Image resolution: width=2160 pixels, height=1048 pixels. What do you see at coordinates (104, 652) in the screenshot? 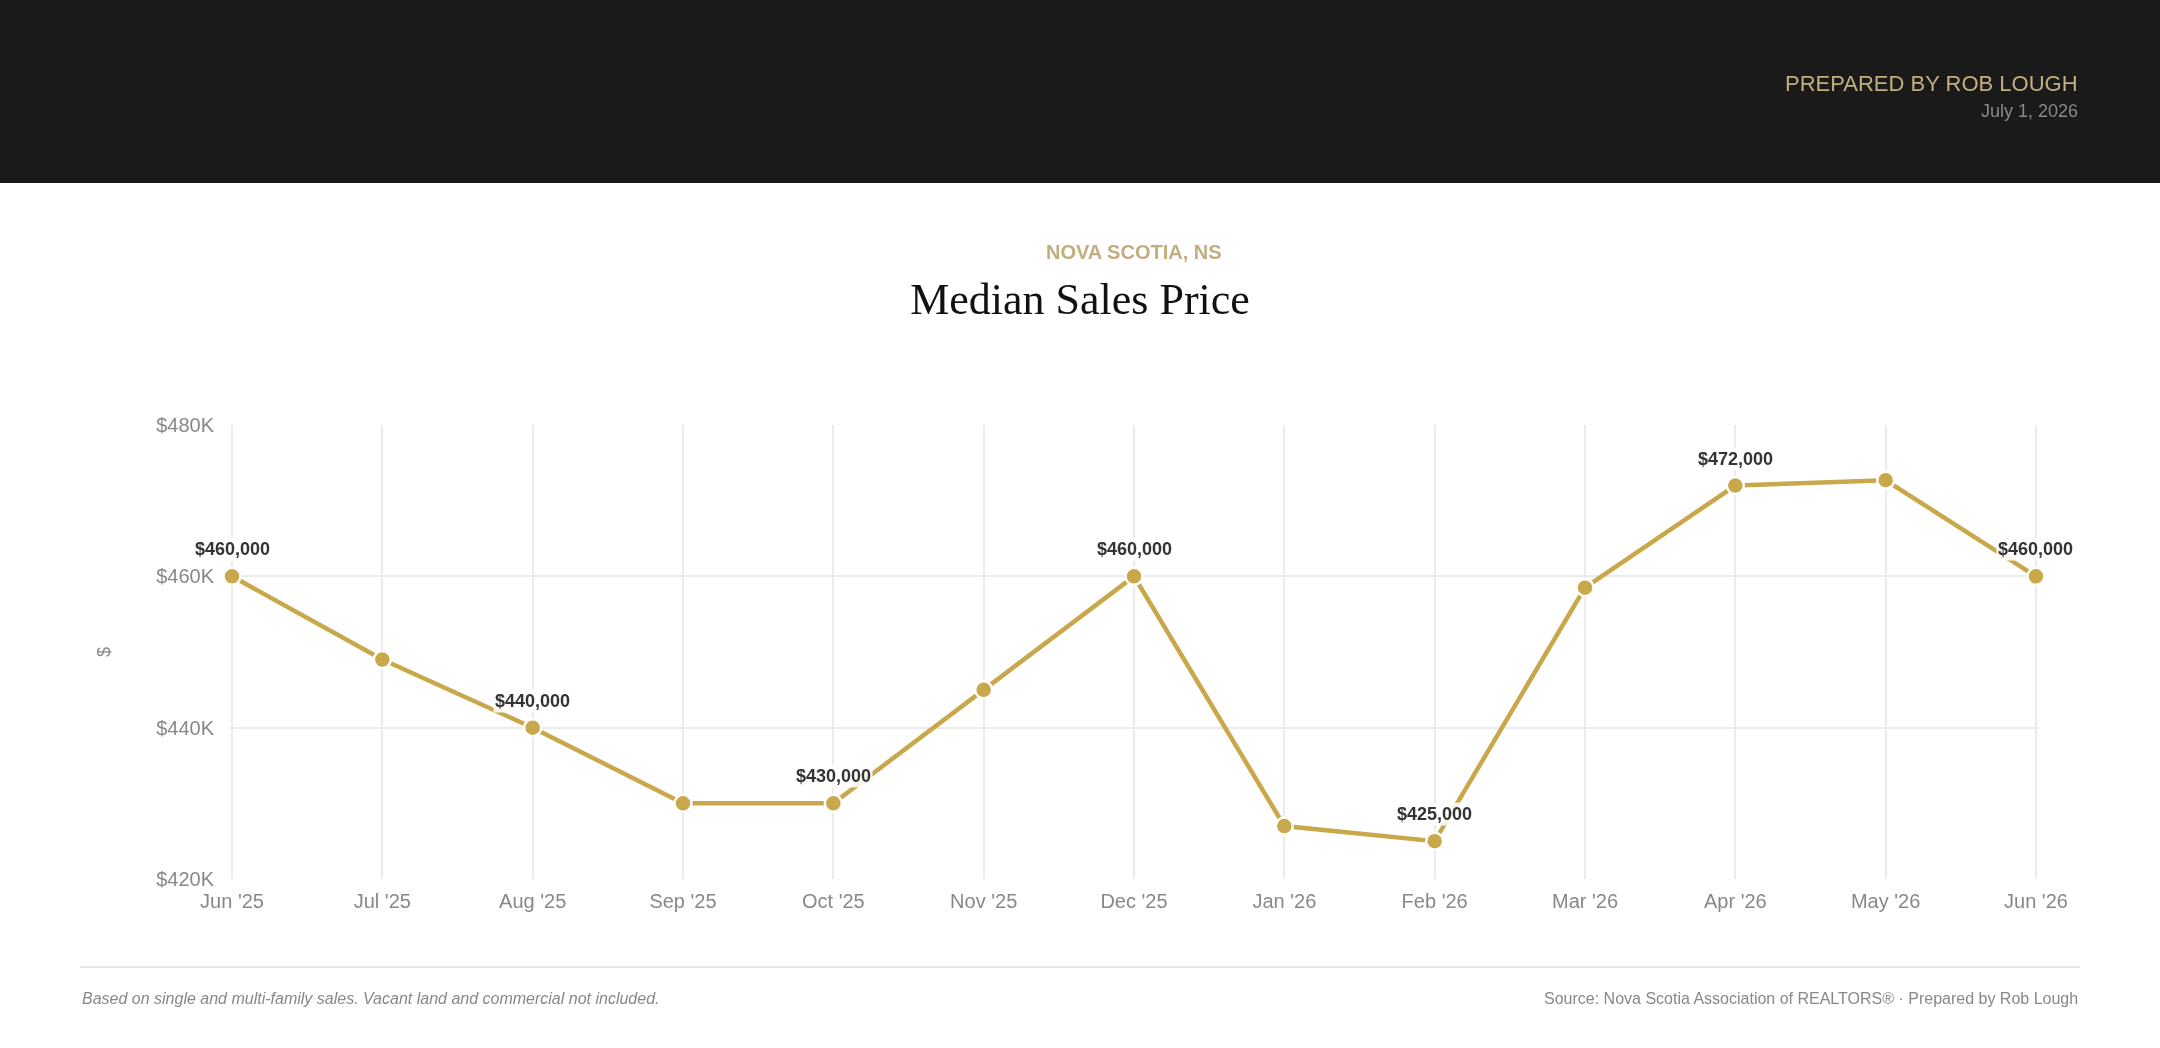
I see `y-axis-title: $` at bounding box center [104, 652].